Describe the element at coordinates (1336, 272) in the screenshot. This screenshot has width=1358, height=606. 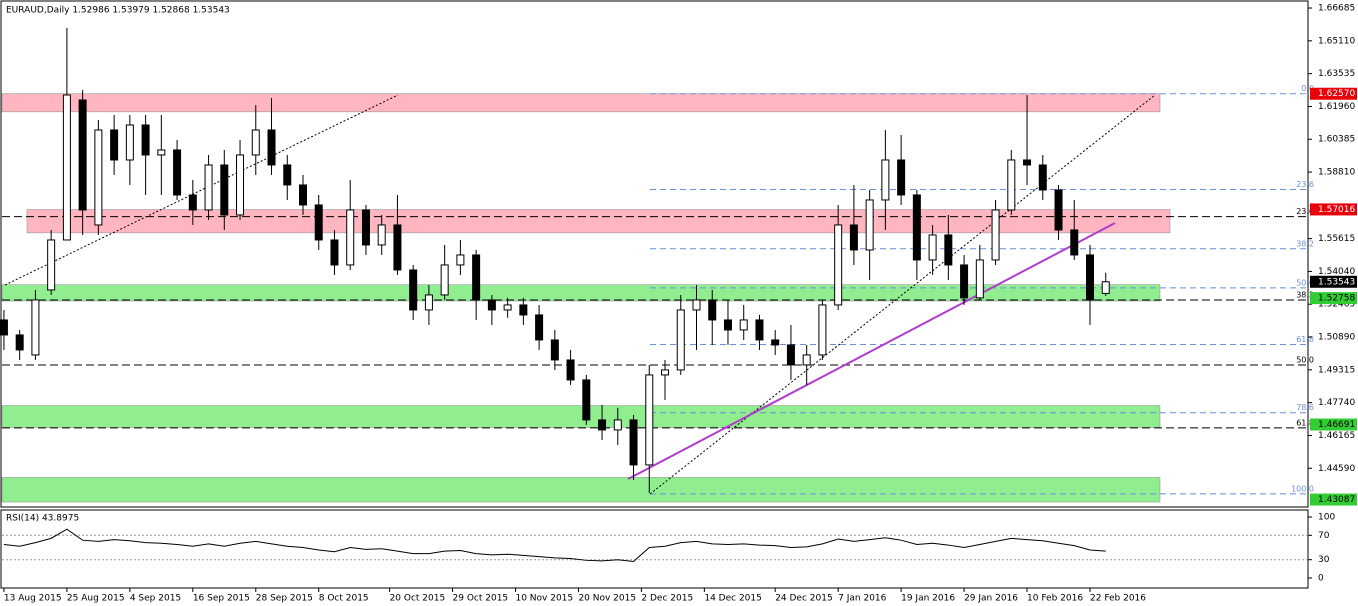
I see `y-tick-label: 1.54040` at that location.